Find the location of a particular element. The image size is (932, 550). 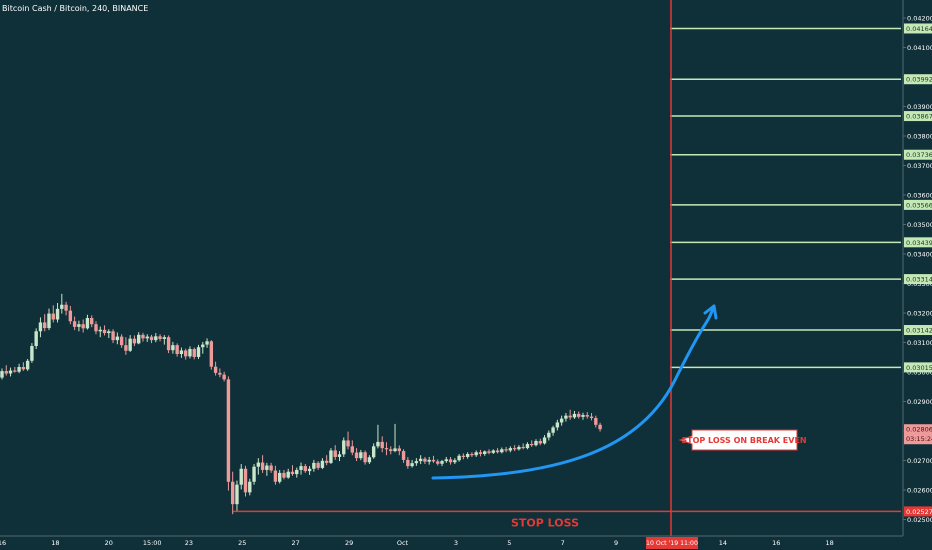

price-level-label: 0.030157 is located at coordinates (919, 368).